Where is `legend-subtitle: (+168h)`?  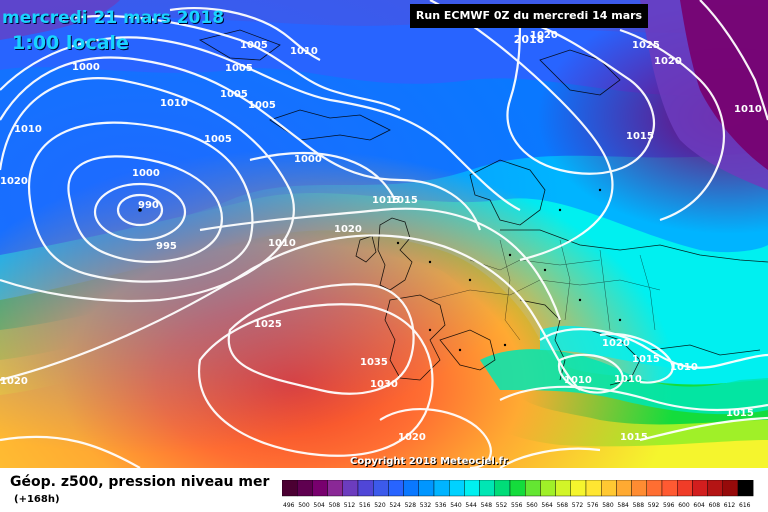
legend-subtitle: (+168h) is located at coordinates (37, 499).